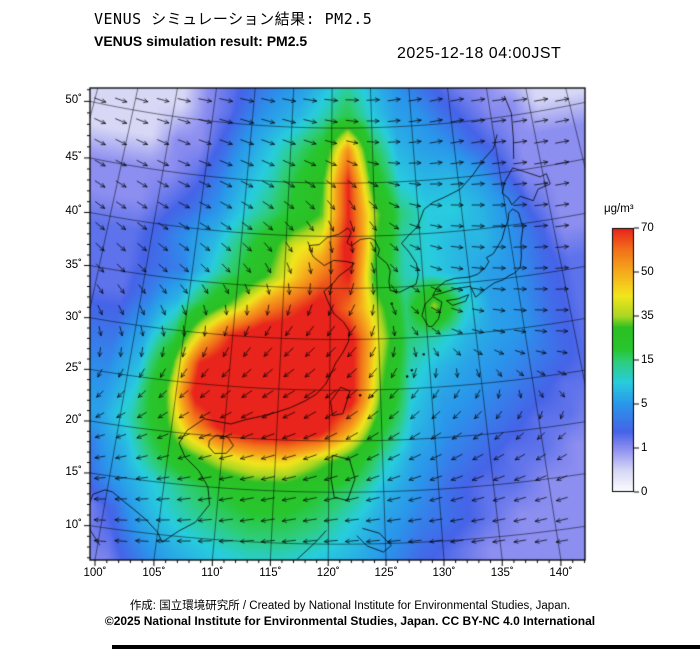 The width and height of the screenshot is (700, 649). I want to click on lat-tick-label: 15˚, so click(73, 471).